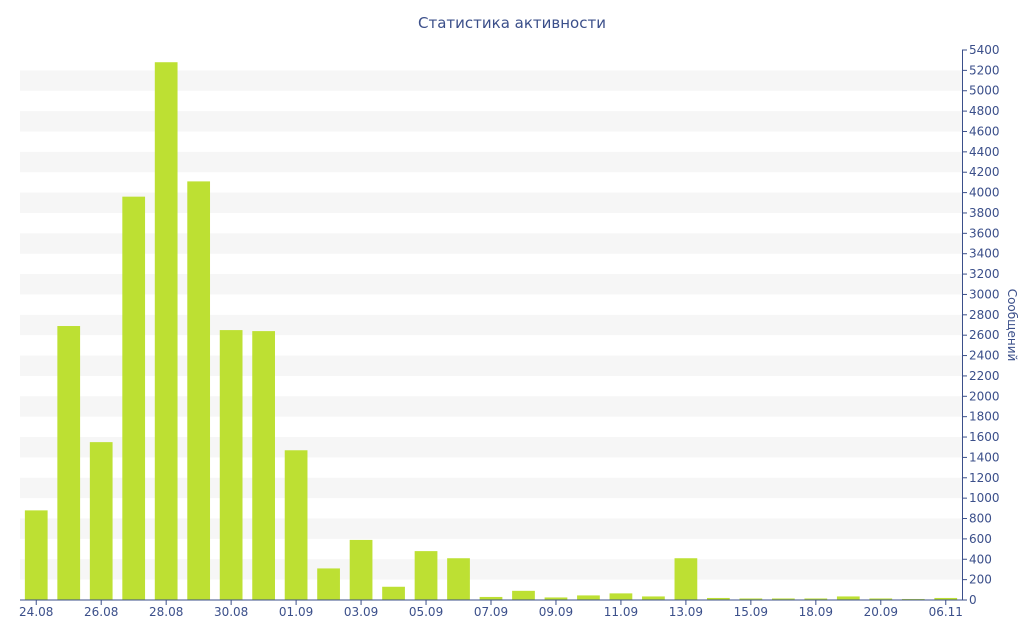 The image size is (1024, 644). I want to click on bar-14.09, so click(718, 598).